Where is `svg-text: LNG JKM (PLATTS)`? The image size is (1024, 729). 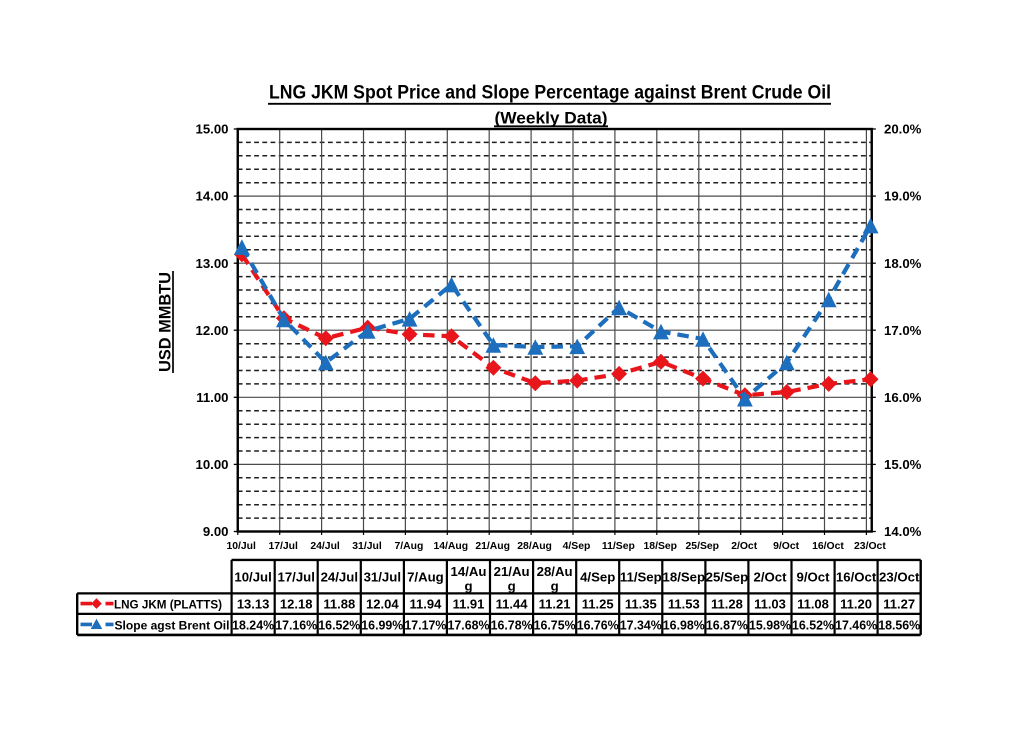 svg-text: LNG JKM (PLATTS) is located at coordinates (168, 604).